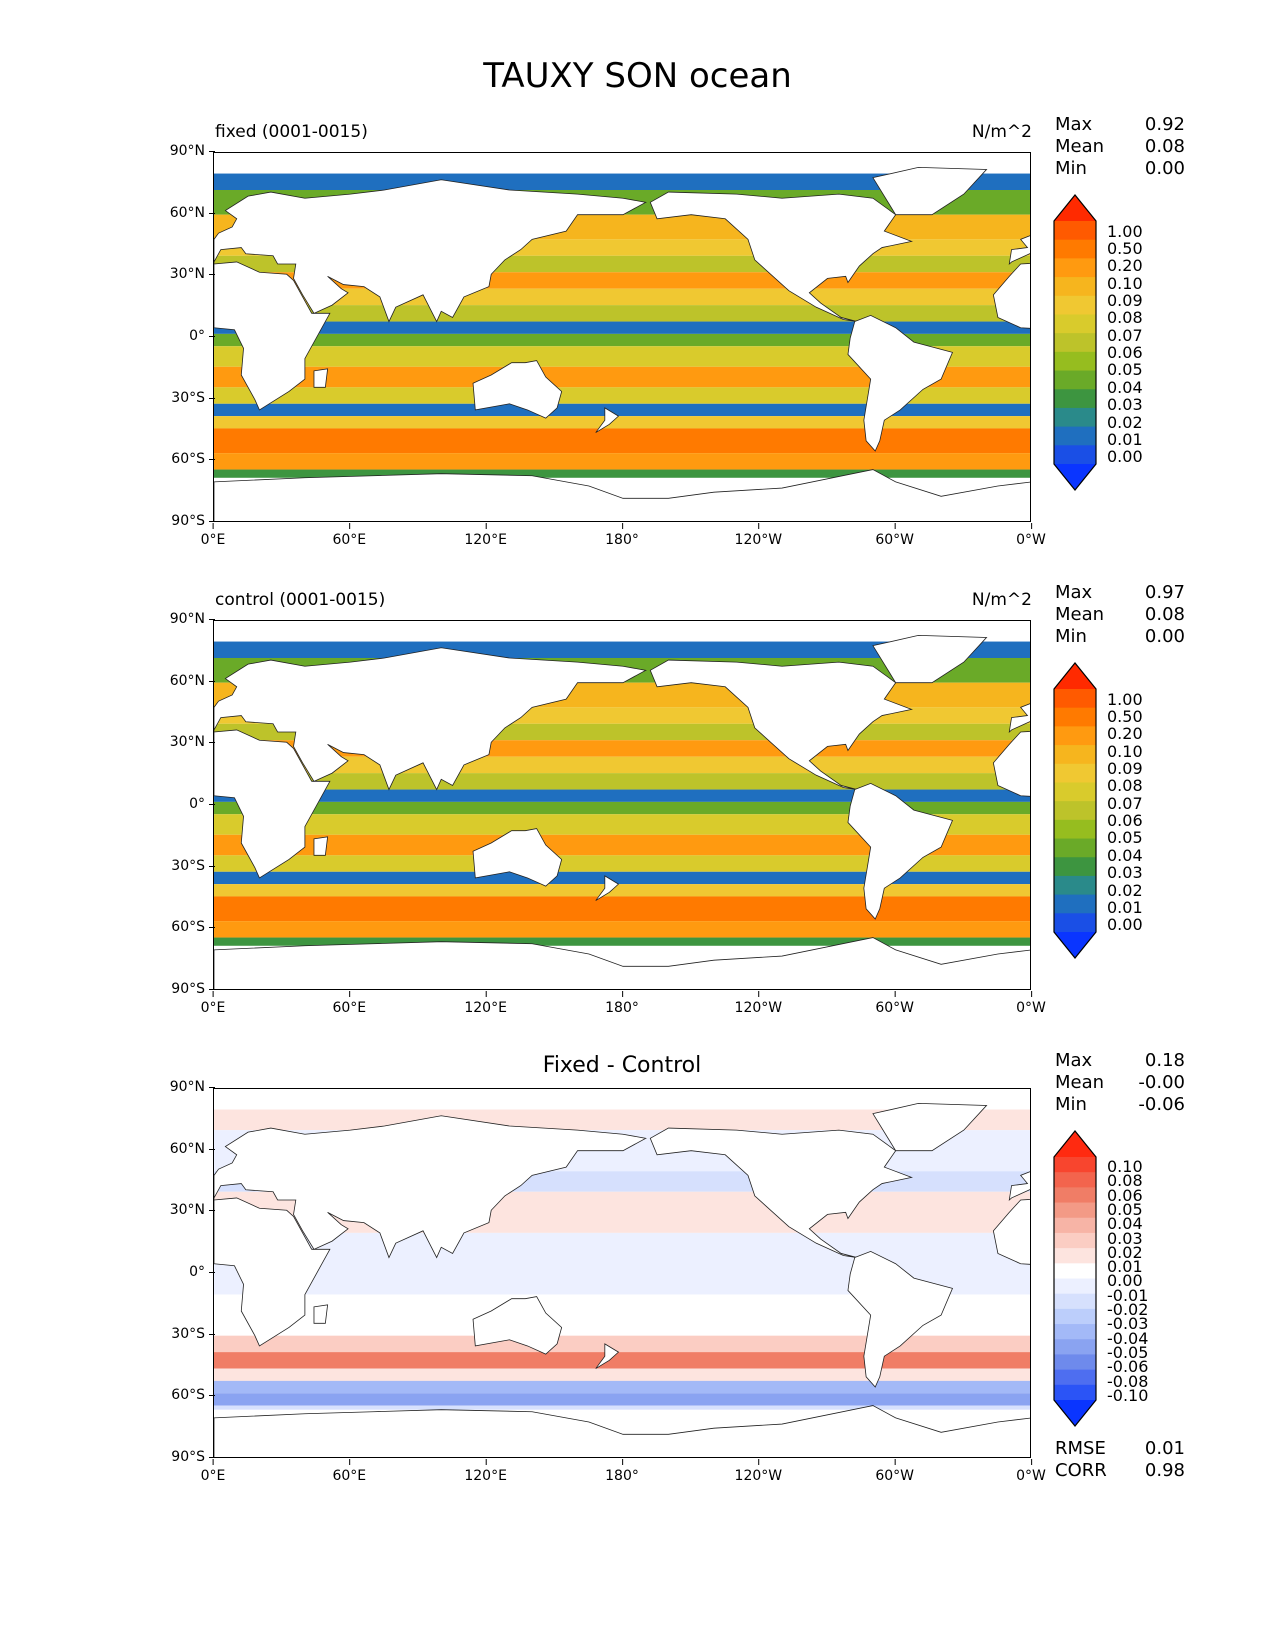  Describe the element at coordinates (1164, 1470) in the screenshot. I see `metric-value: 0.98` at that location.